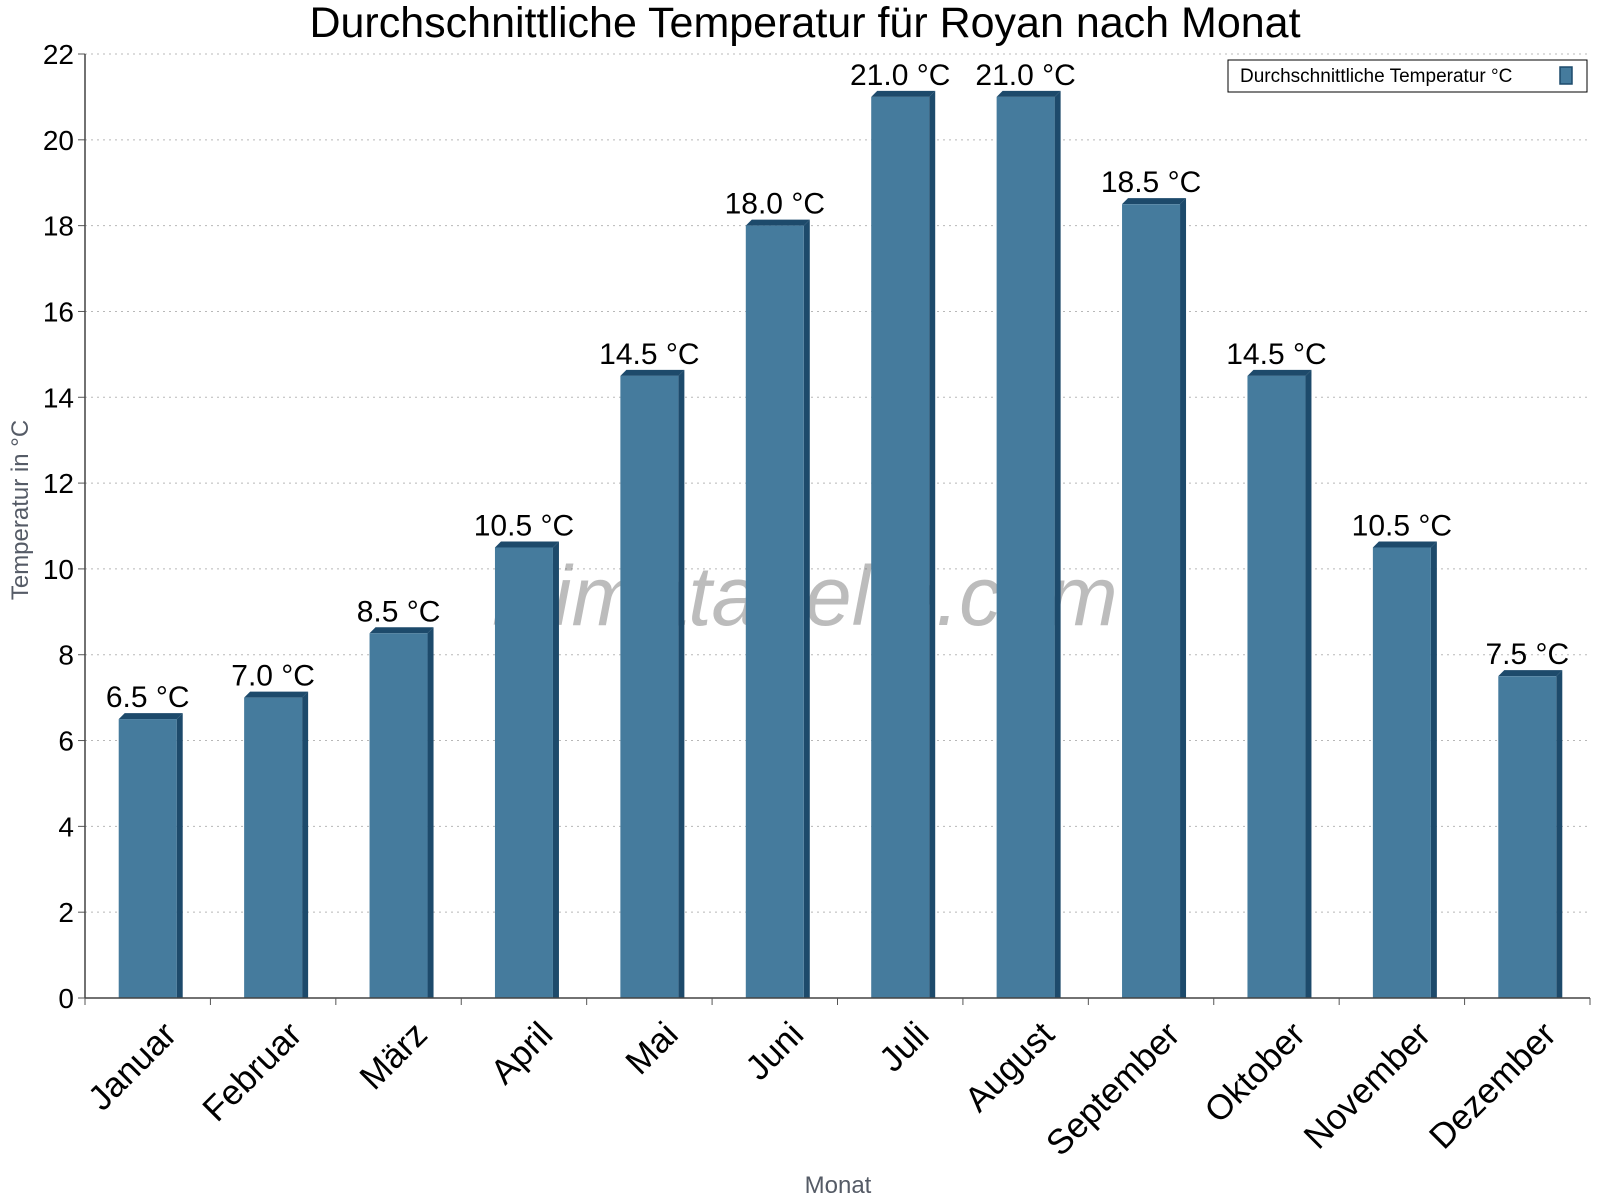 The image size is (1600, 1200). I want to click on bar-mai, so click(652, 683).